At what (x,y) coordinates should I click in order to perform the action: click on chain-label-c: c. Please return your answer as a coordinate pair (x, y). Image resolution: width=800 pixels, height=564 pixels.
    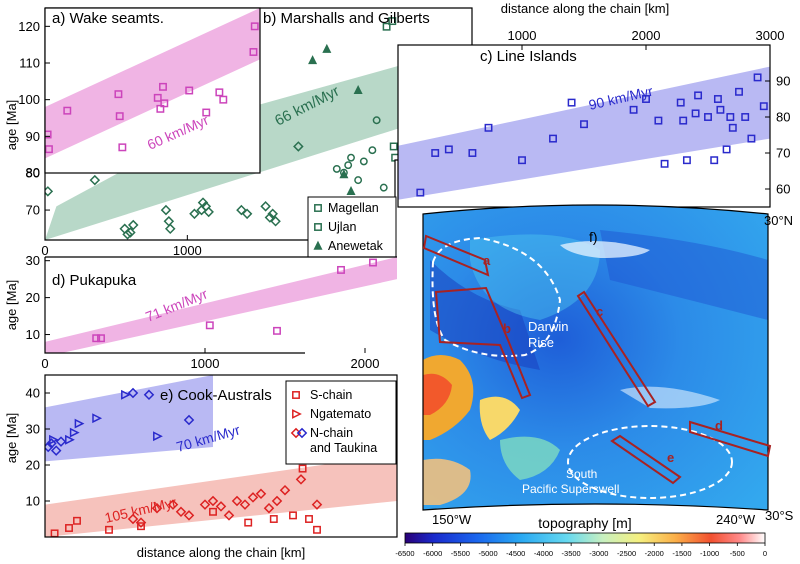
    Looking at the image, I should click on (599, 311).